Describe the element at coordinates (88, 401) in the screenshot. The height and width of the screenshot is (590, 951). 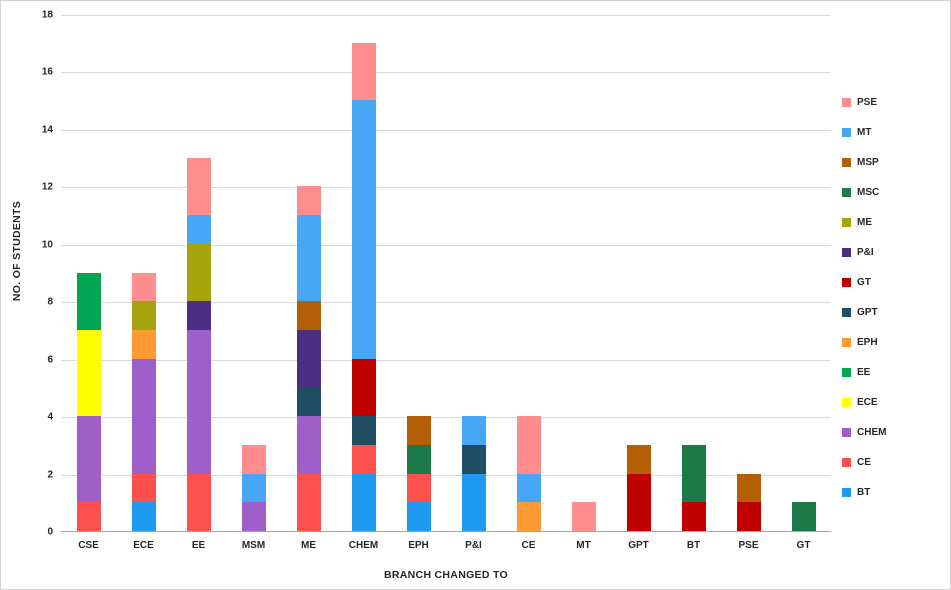
I see `bar-cse` at that location.